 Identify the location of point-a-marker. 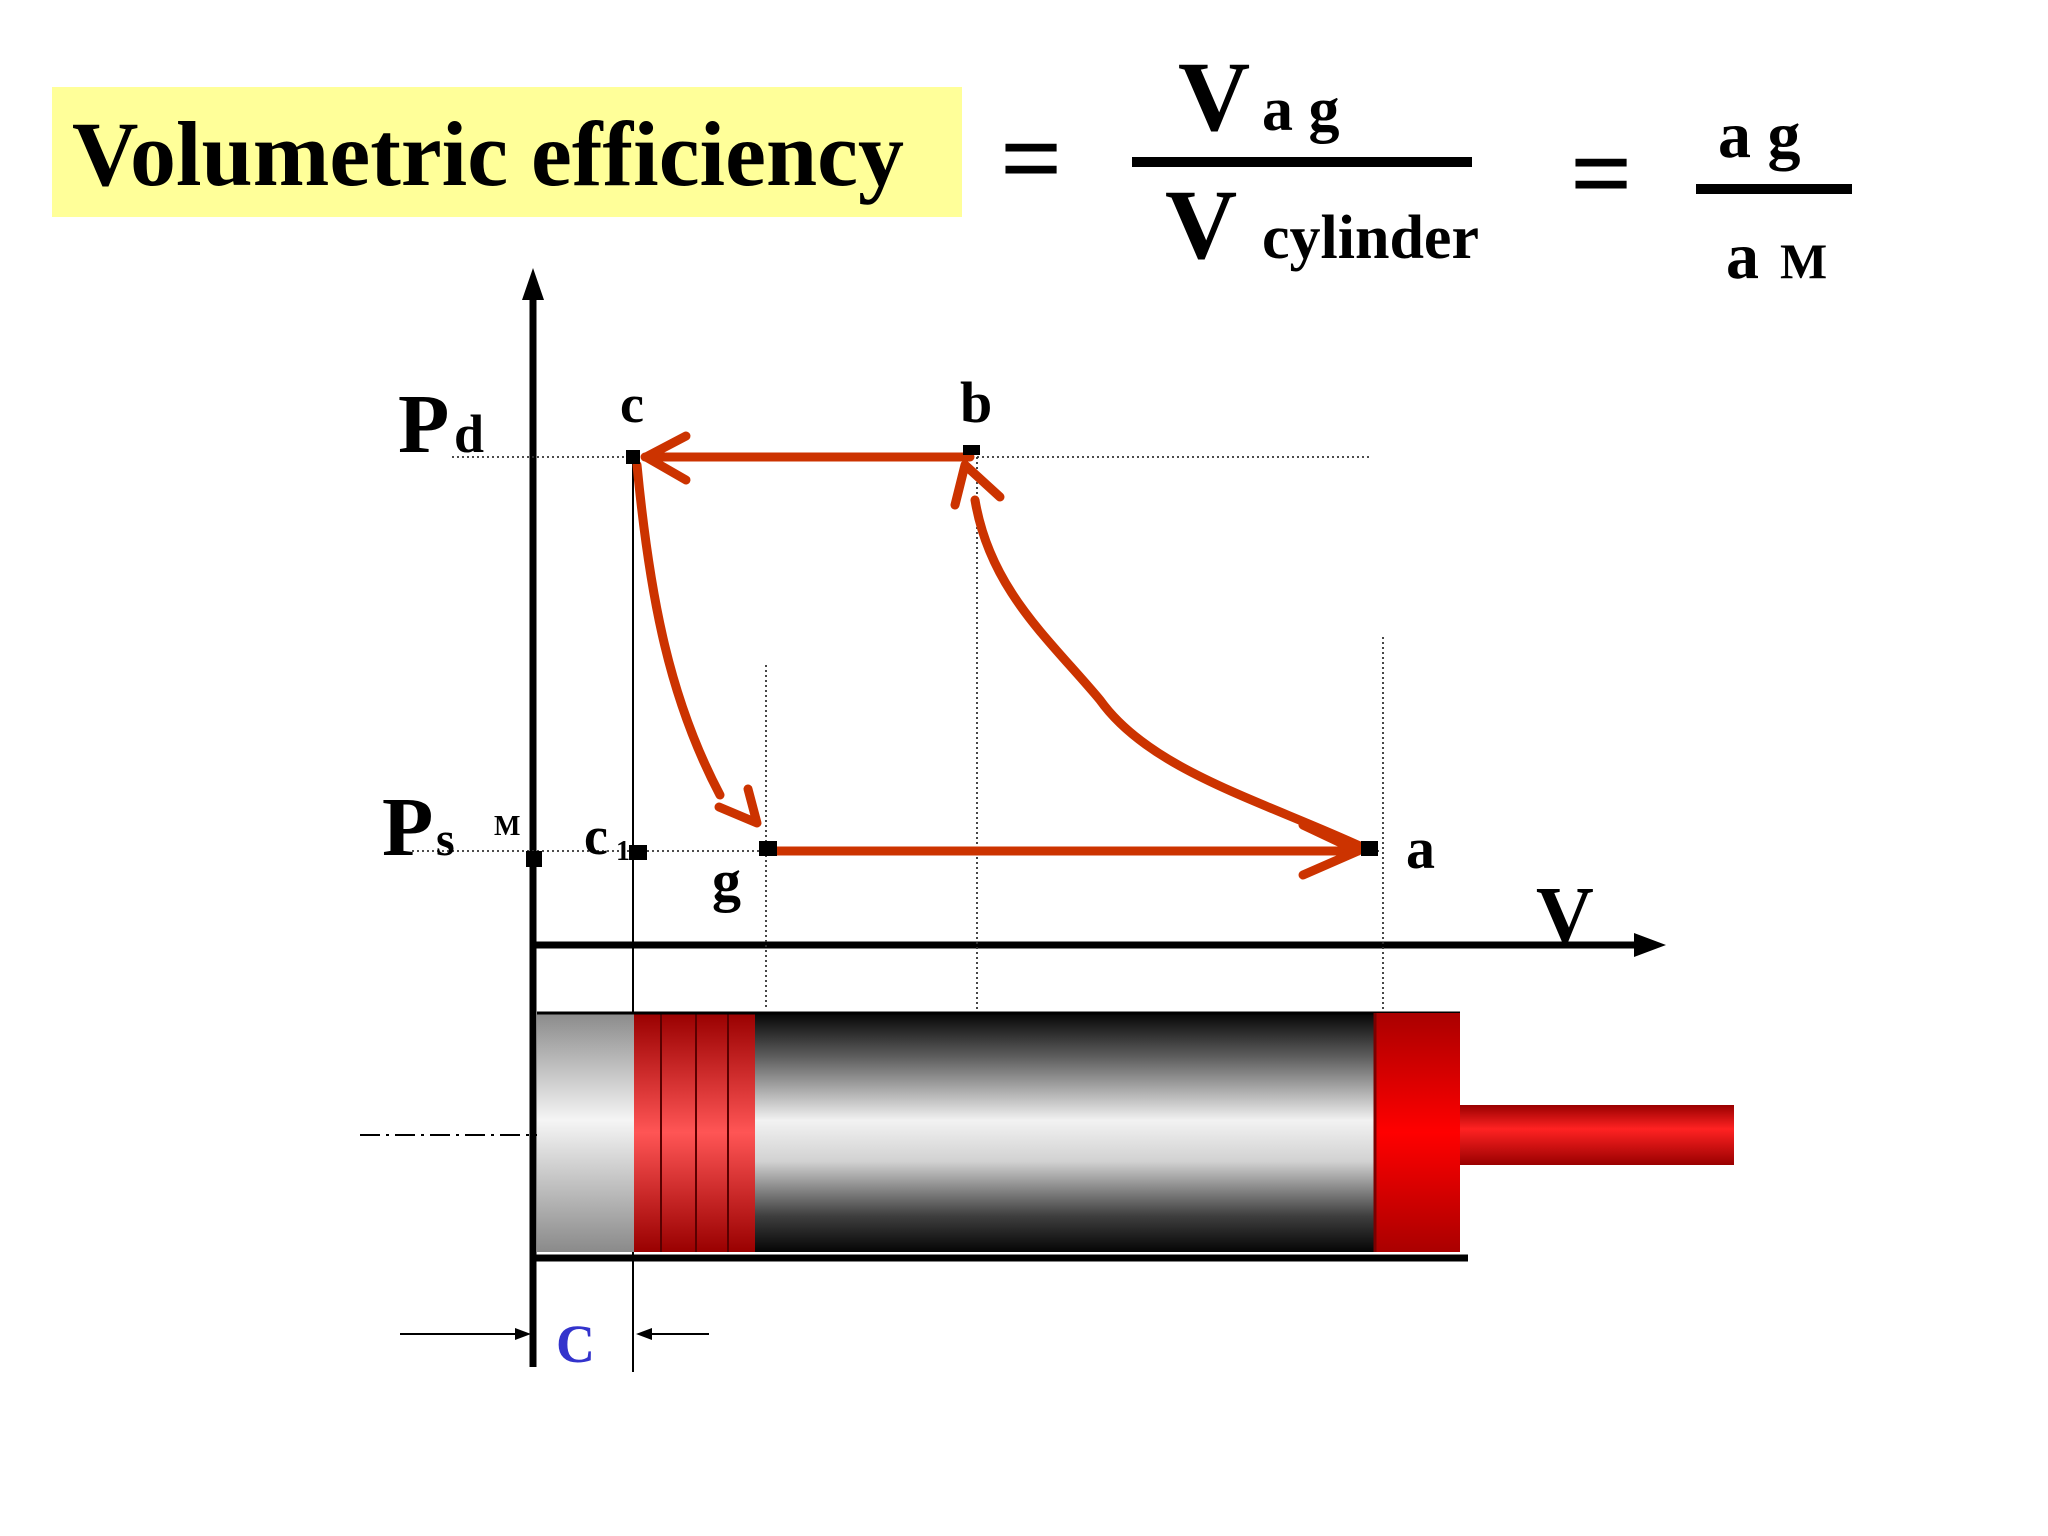
(1369, 848).